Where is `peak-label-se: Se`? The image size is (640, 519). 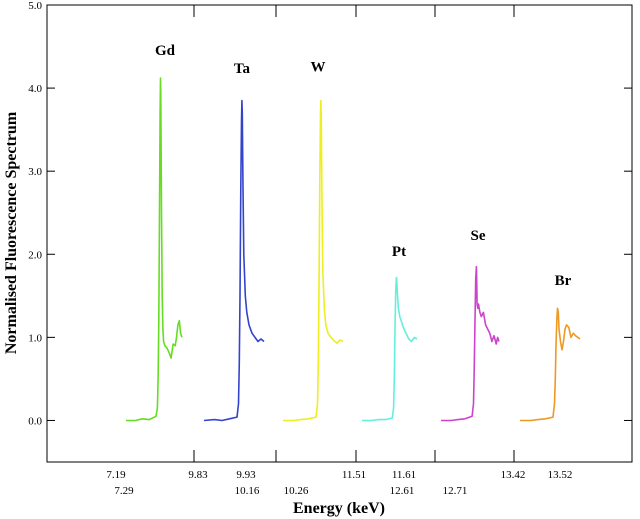 peak-label-se: Se is located at coordinates (478, 236).